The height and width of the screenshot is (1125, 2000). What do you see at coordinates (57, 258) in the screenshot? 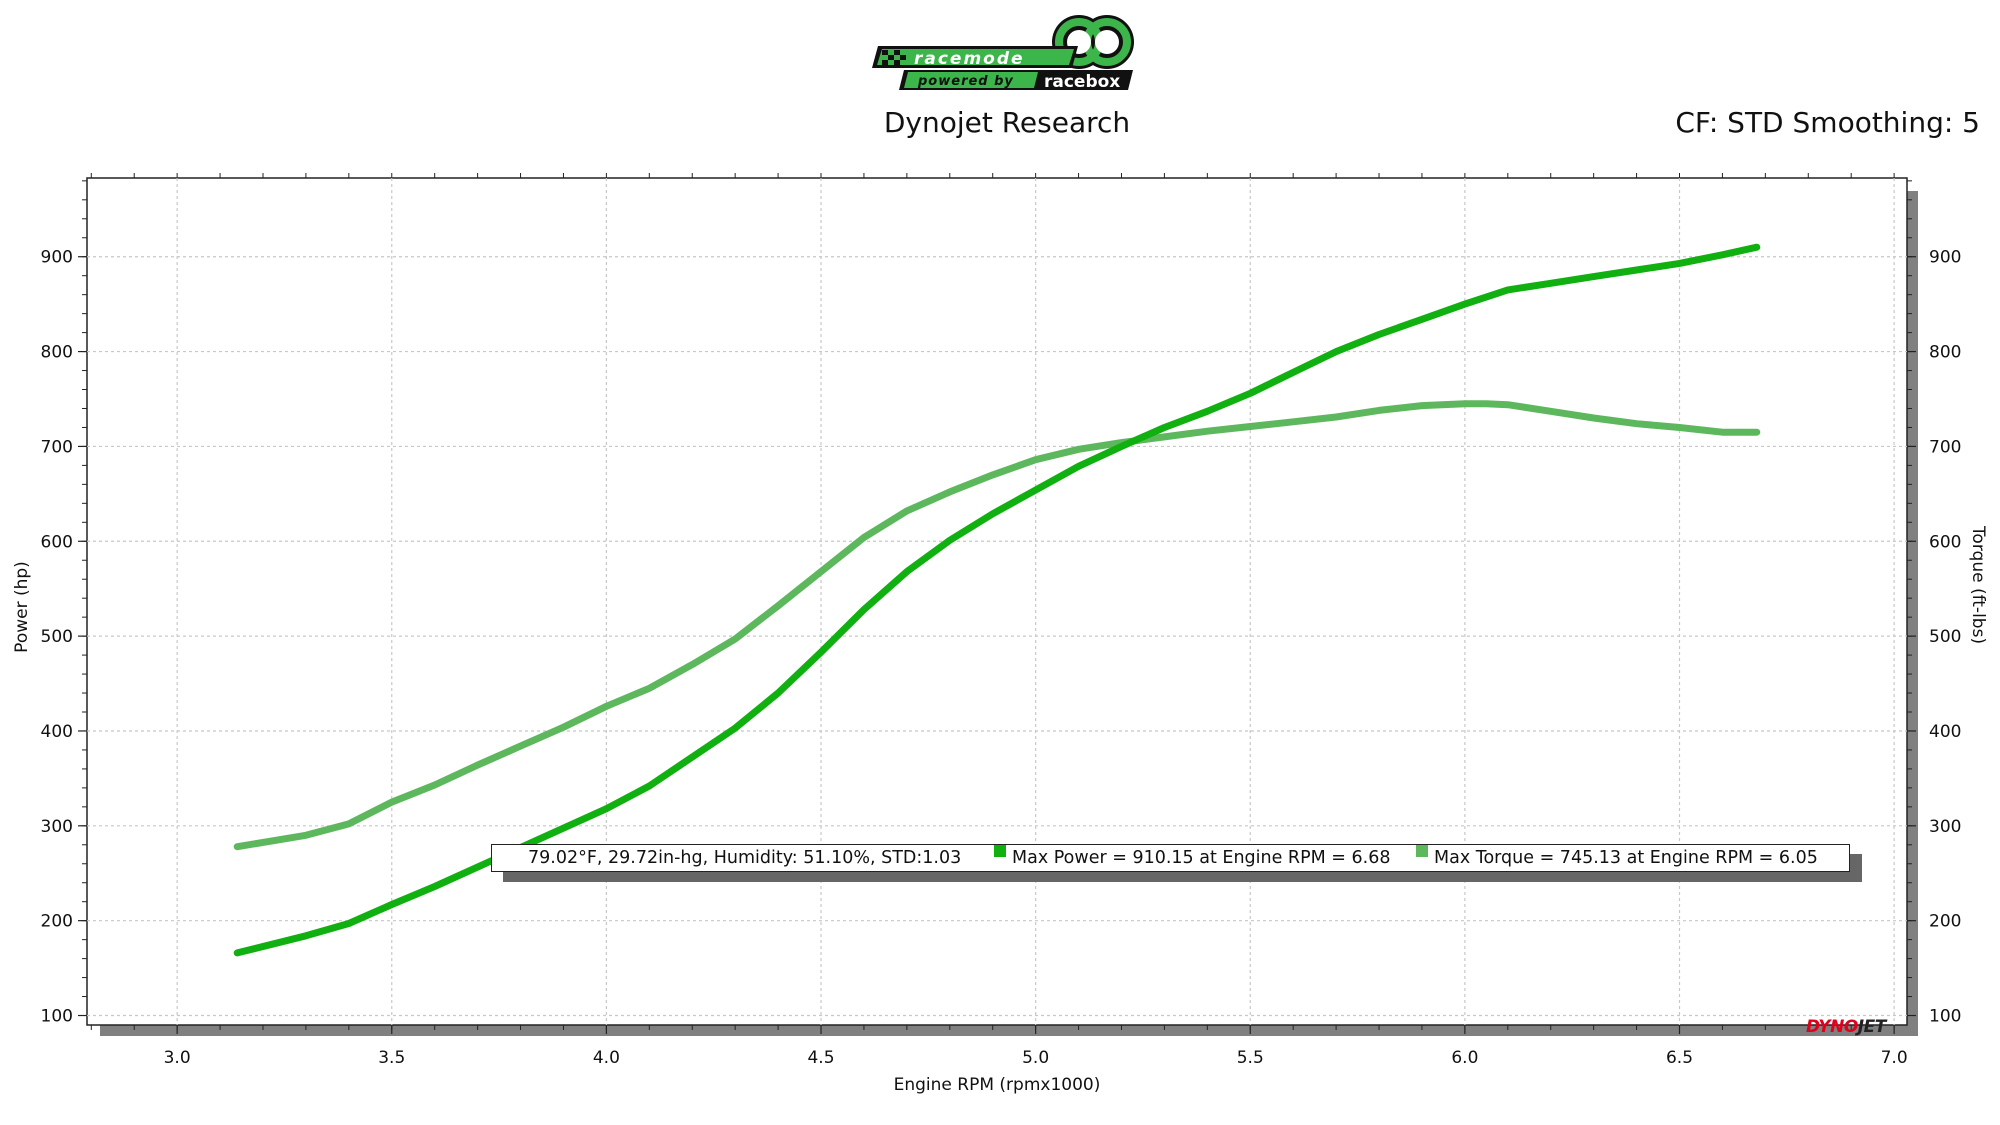
I see `y-left-tick-label: 900` at bounding box center [57, 258].